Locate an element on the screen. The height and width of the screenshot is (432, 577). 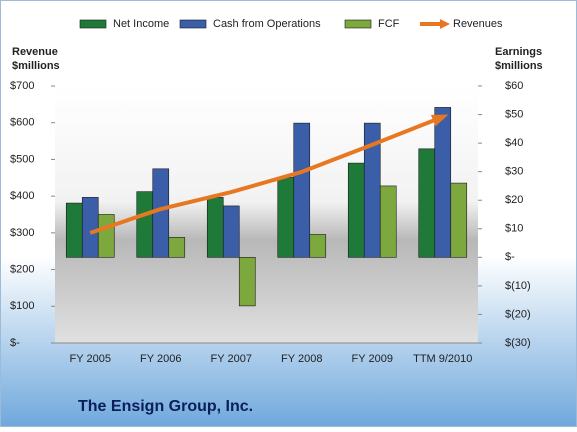
y2-tick-label: $10 is located at coordinates (514, 229).